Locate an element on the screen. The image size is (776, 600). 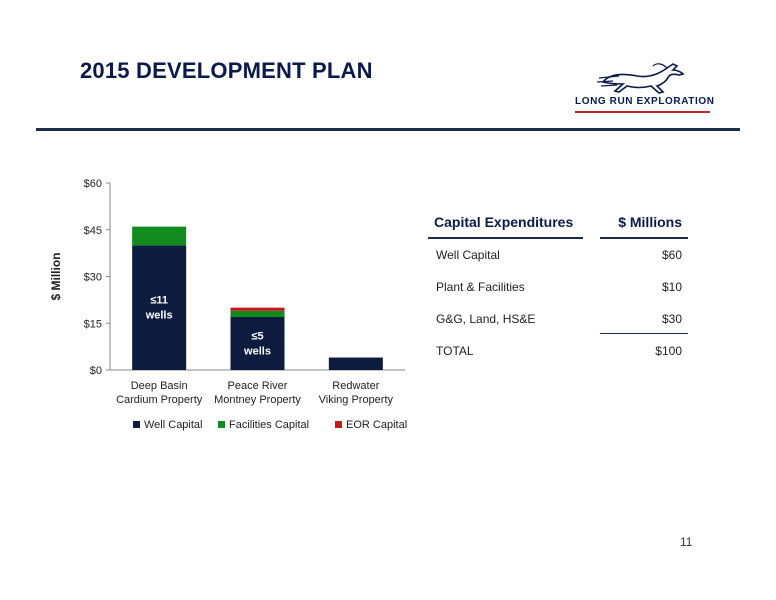
horse-icon is located at coordinates (641, 78).